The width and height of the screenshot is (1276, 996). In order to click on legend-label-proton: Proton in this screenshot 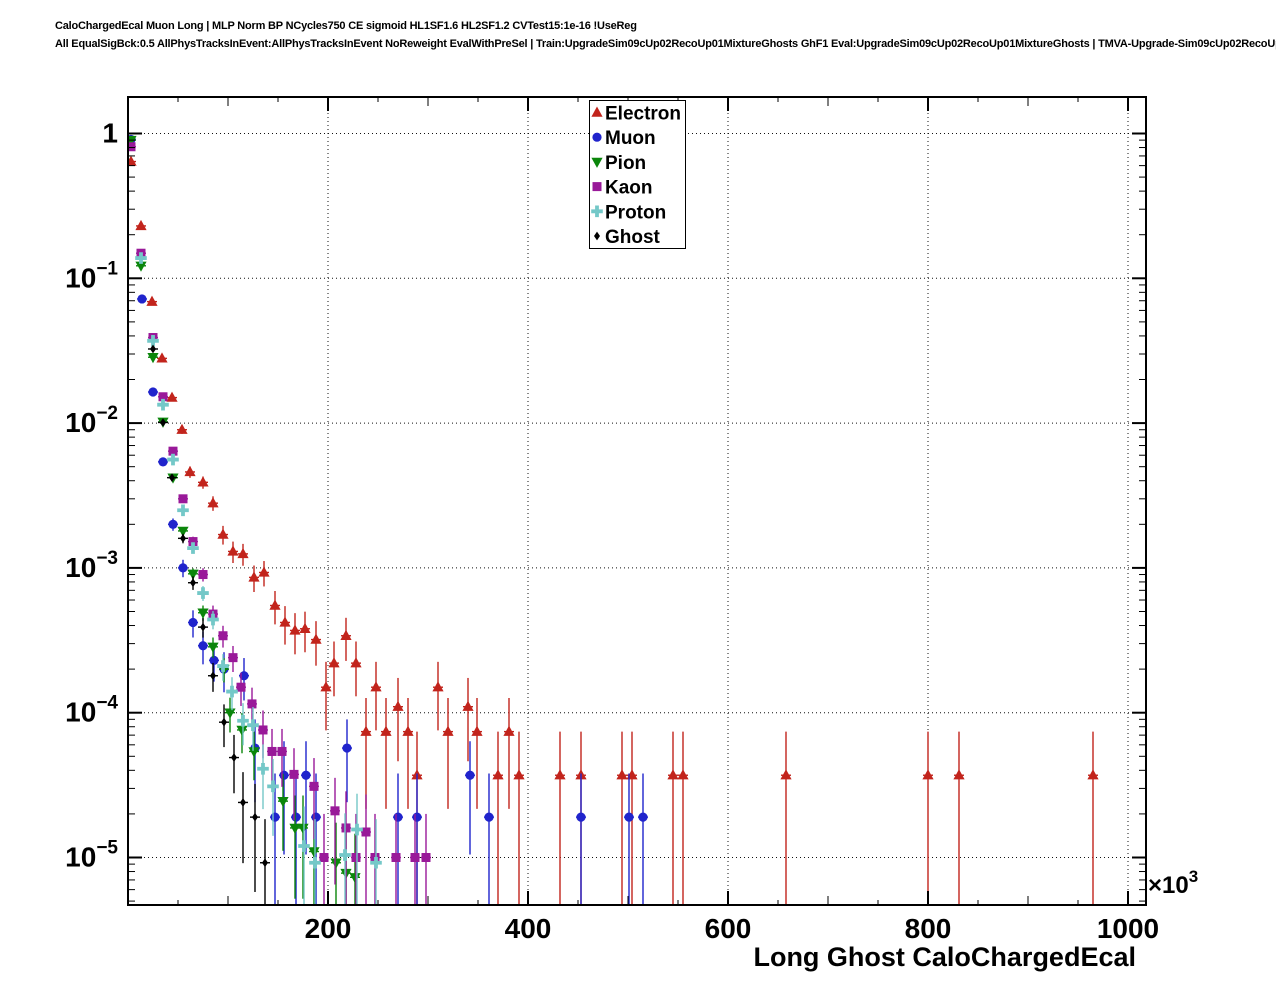, I will do `click(635, 212)`.